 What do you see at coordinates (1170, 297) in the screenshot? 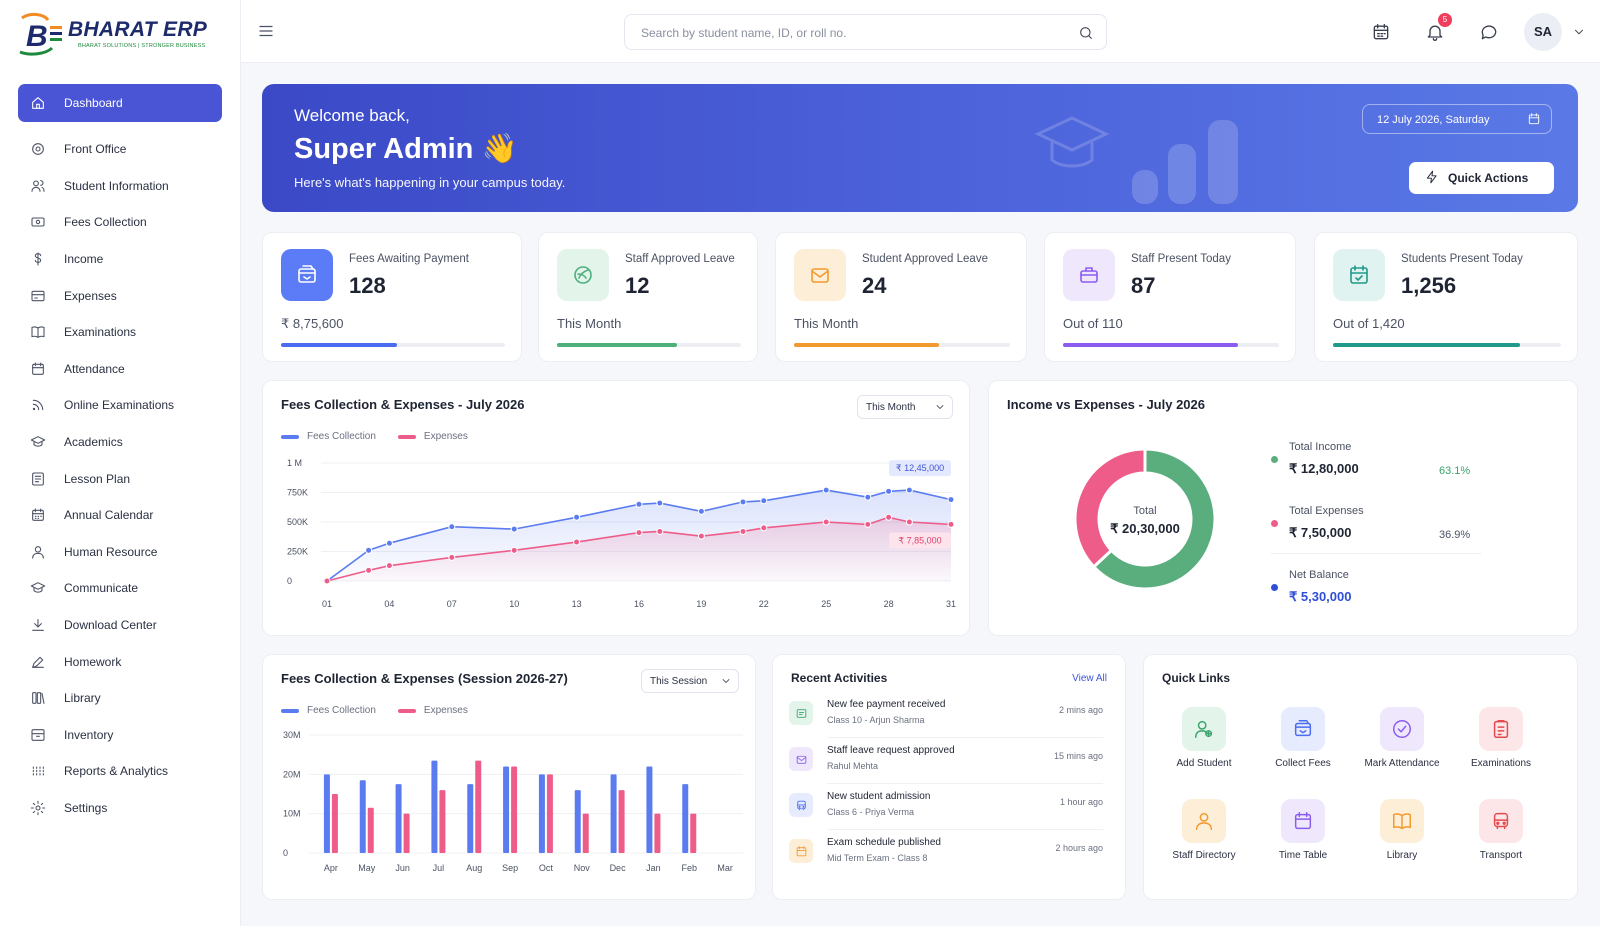
I see `stat-card: Staff Present Today 87 Out of 110` at bounding box center [1170, 297].